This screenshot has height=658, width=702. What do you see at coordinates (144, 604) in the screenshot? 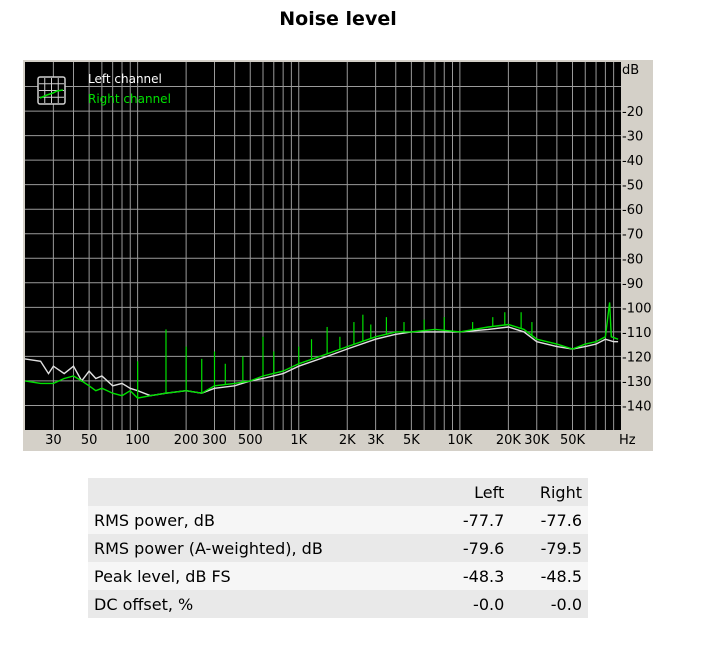
I see `row-label: DC offset, %` at bounding box center [144, 604].